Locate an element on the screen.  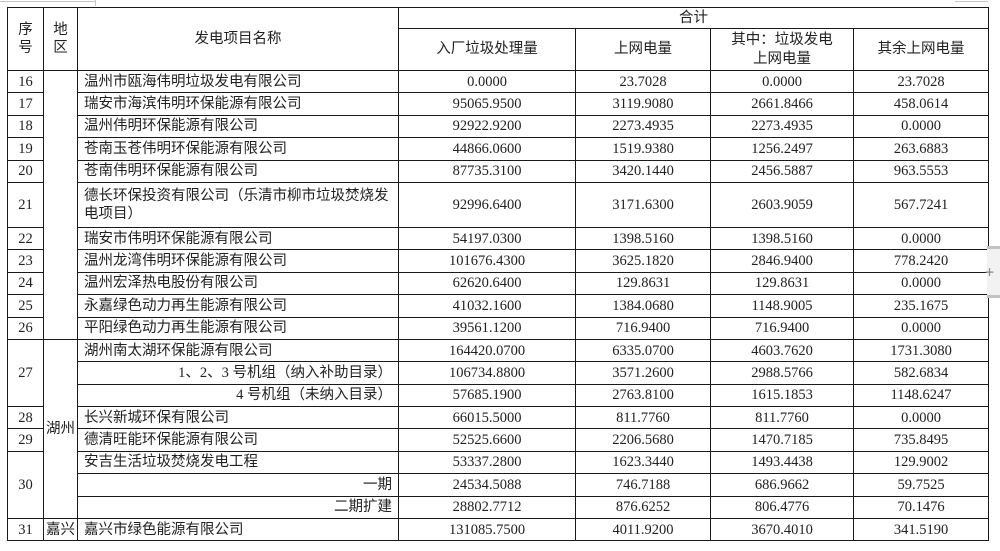
project-name-cell: 苍南伟明环保能源有限公司 is located at coordinates (238, 171).